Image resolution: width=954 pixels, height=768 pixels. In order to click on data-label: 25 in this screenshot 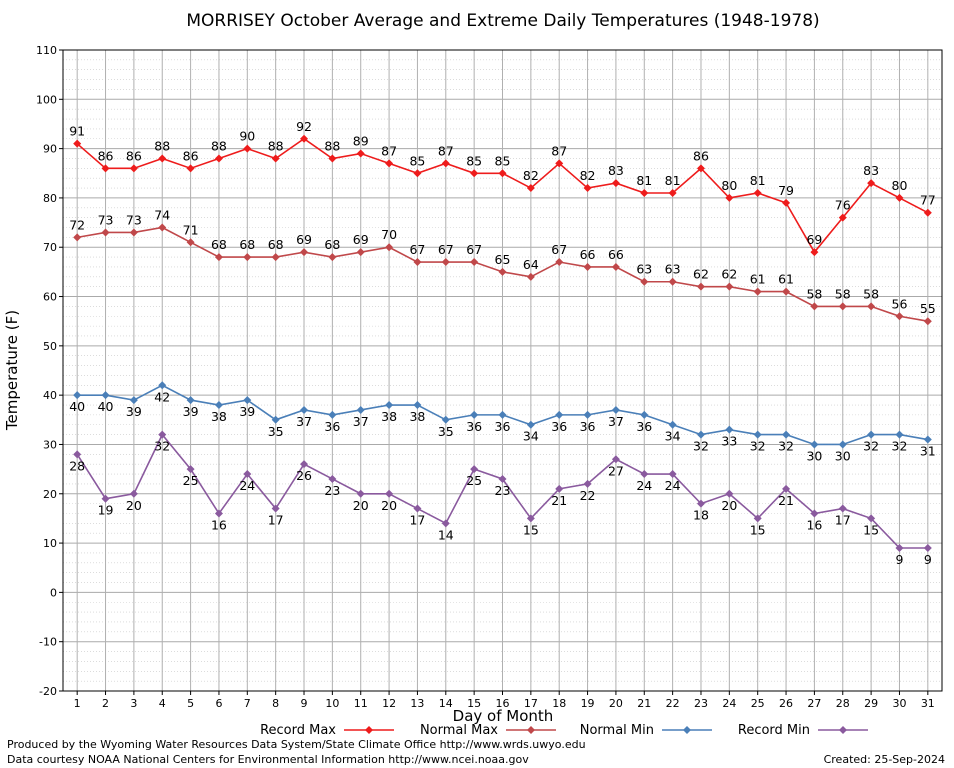, I will do `click(474, 480)`.